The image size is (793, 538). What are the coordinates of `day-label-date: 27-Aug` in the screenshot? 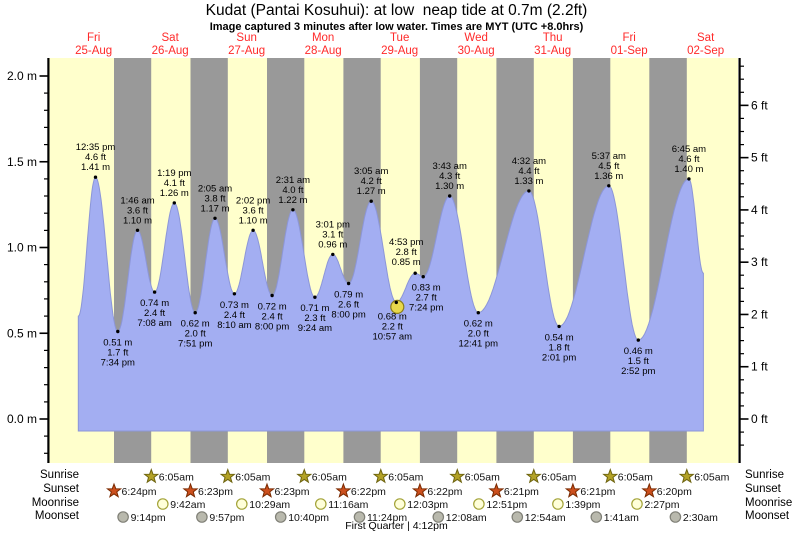 It's located at (246, 51).